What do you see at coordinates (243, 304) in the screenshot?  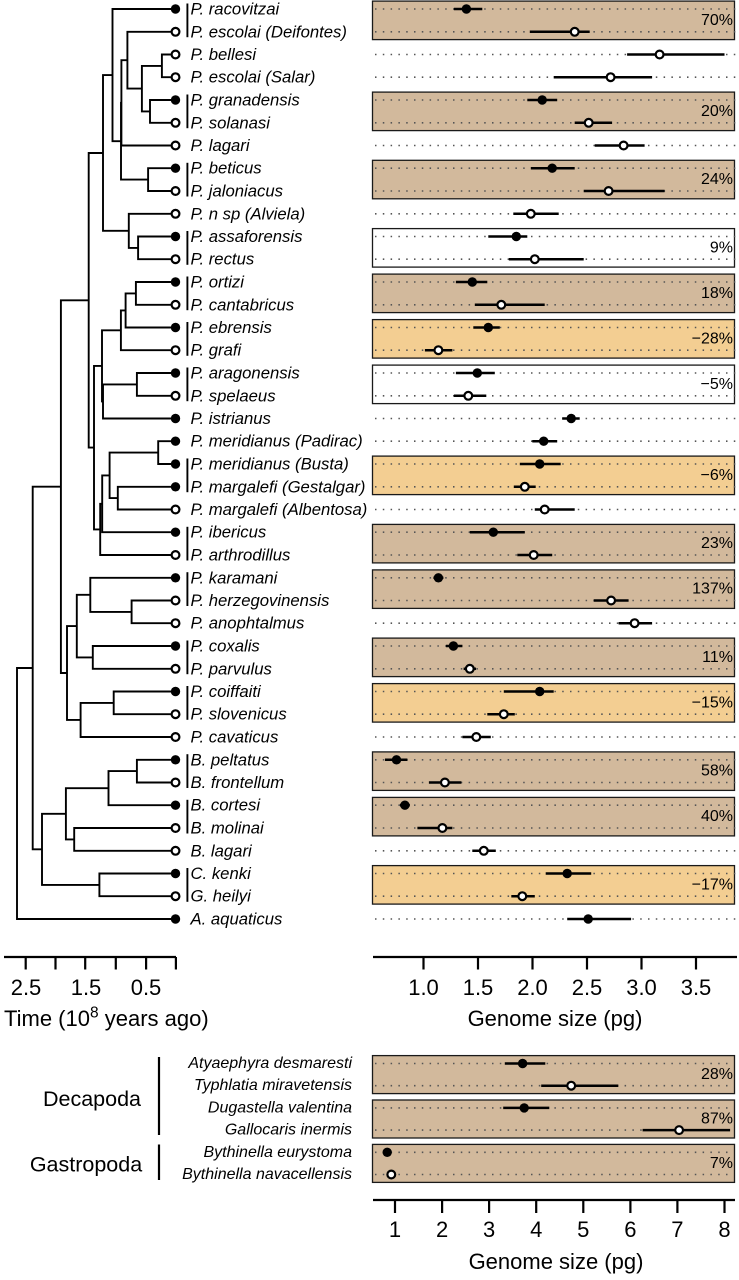 I see `svg-text: P. cantabricus` at bounding box center [243, 304].